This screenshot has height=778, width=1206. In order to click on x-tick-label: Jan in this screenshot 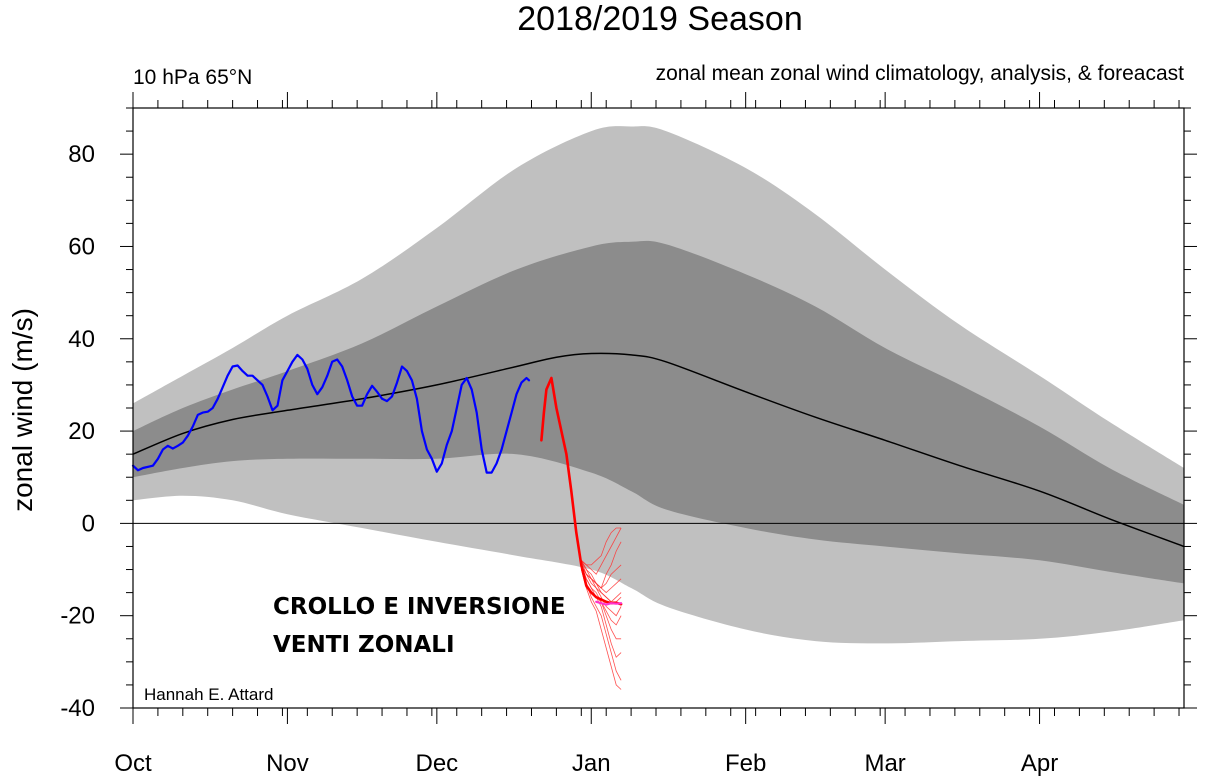, I will do `click(591, 763)`.